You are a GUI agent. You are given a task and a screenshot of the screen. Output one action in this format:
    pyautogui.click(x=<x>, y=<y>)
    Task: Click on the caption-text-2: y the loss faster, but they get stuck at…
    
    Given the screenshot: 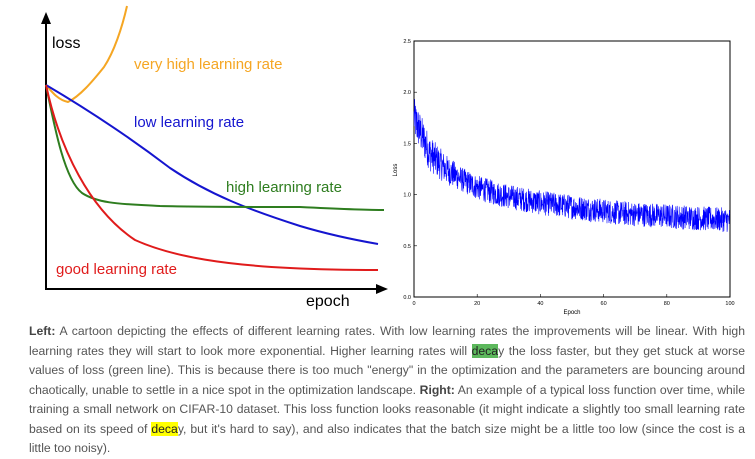 What is the action you would take?
    pyautogui.click(x=387, y=370)
    